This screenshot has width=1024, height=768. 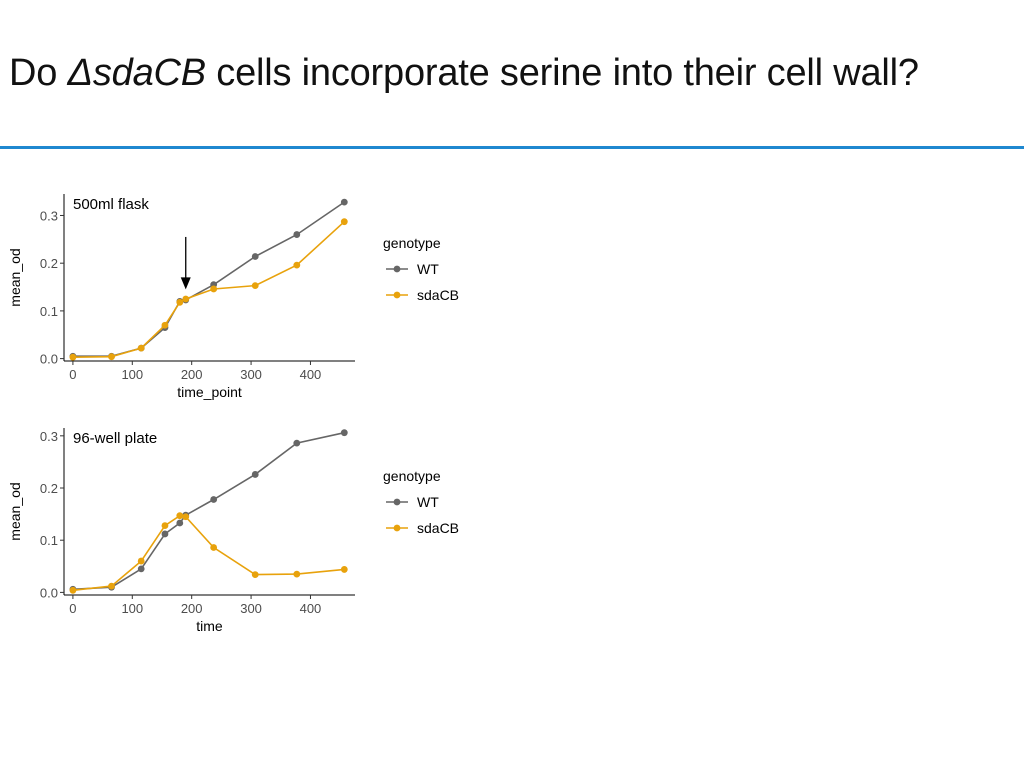 What do you see at coordinates (111, 204) in the screenshot?
I see `panel-label: 500ml flask` at bounding box center [111, 204].